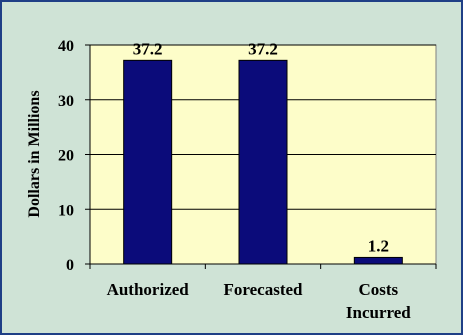 The image size is (463, 335). What do you see at coordinates (264, 289) in the screenshot?
I see `x-category-label: Forecasted` at bounding box center [264, 289].